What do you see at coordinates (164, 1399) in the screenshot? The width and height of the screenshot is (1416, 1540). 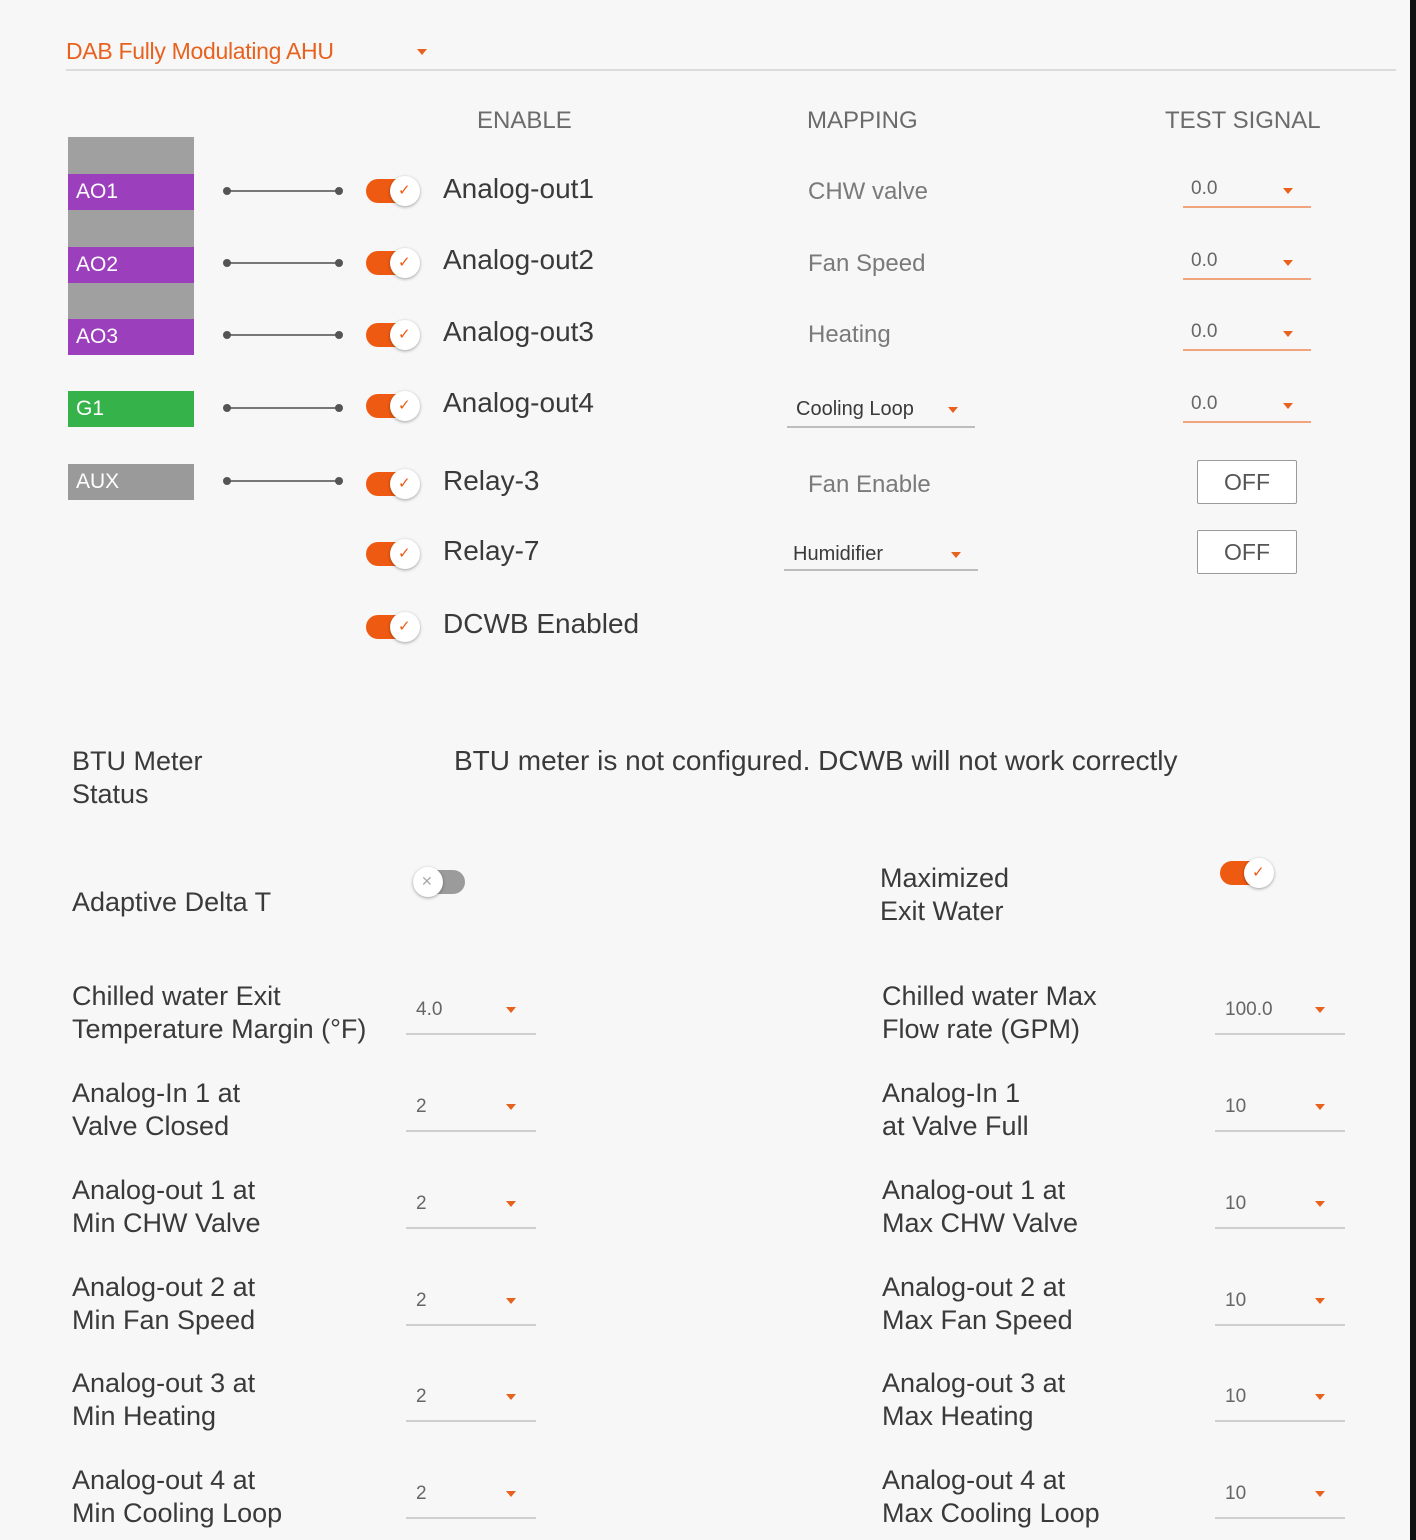 I see `setting-label: Analog-out 3 at Min Heating` at bounding box center [164, 1399].